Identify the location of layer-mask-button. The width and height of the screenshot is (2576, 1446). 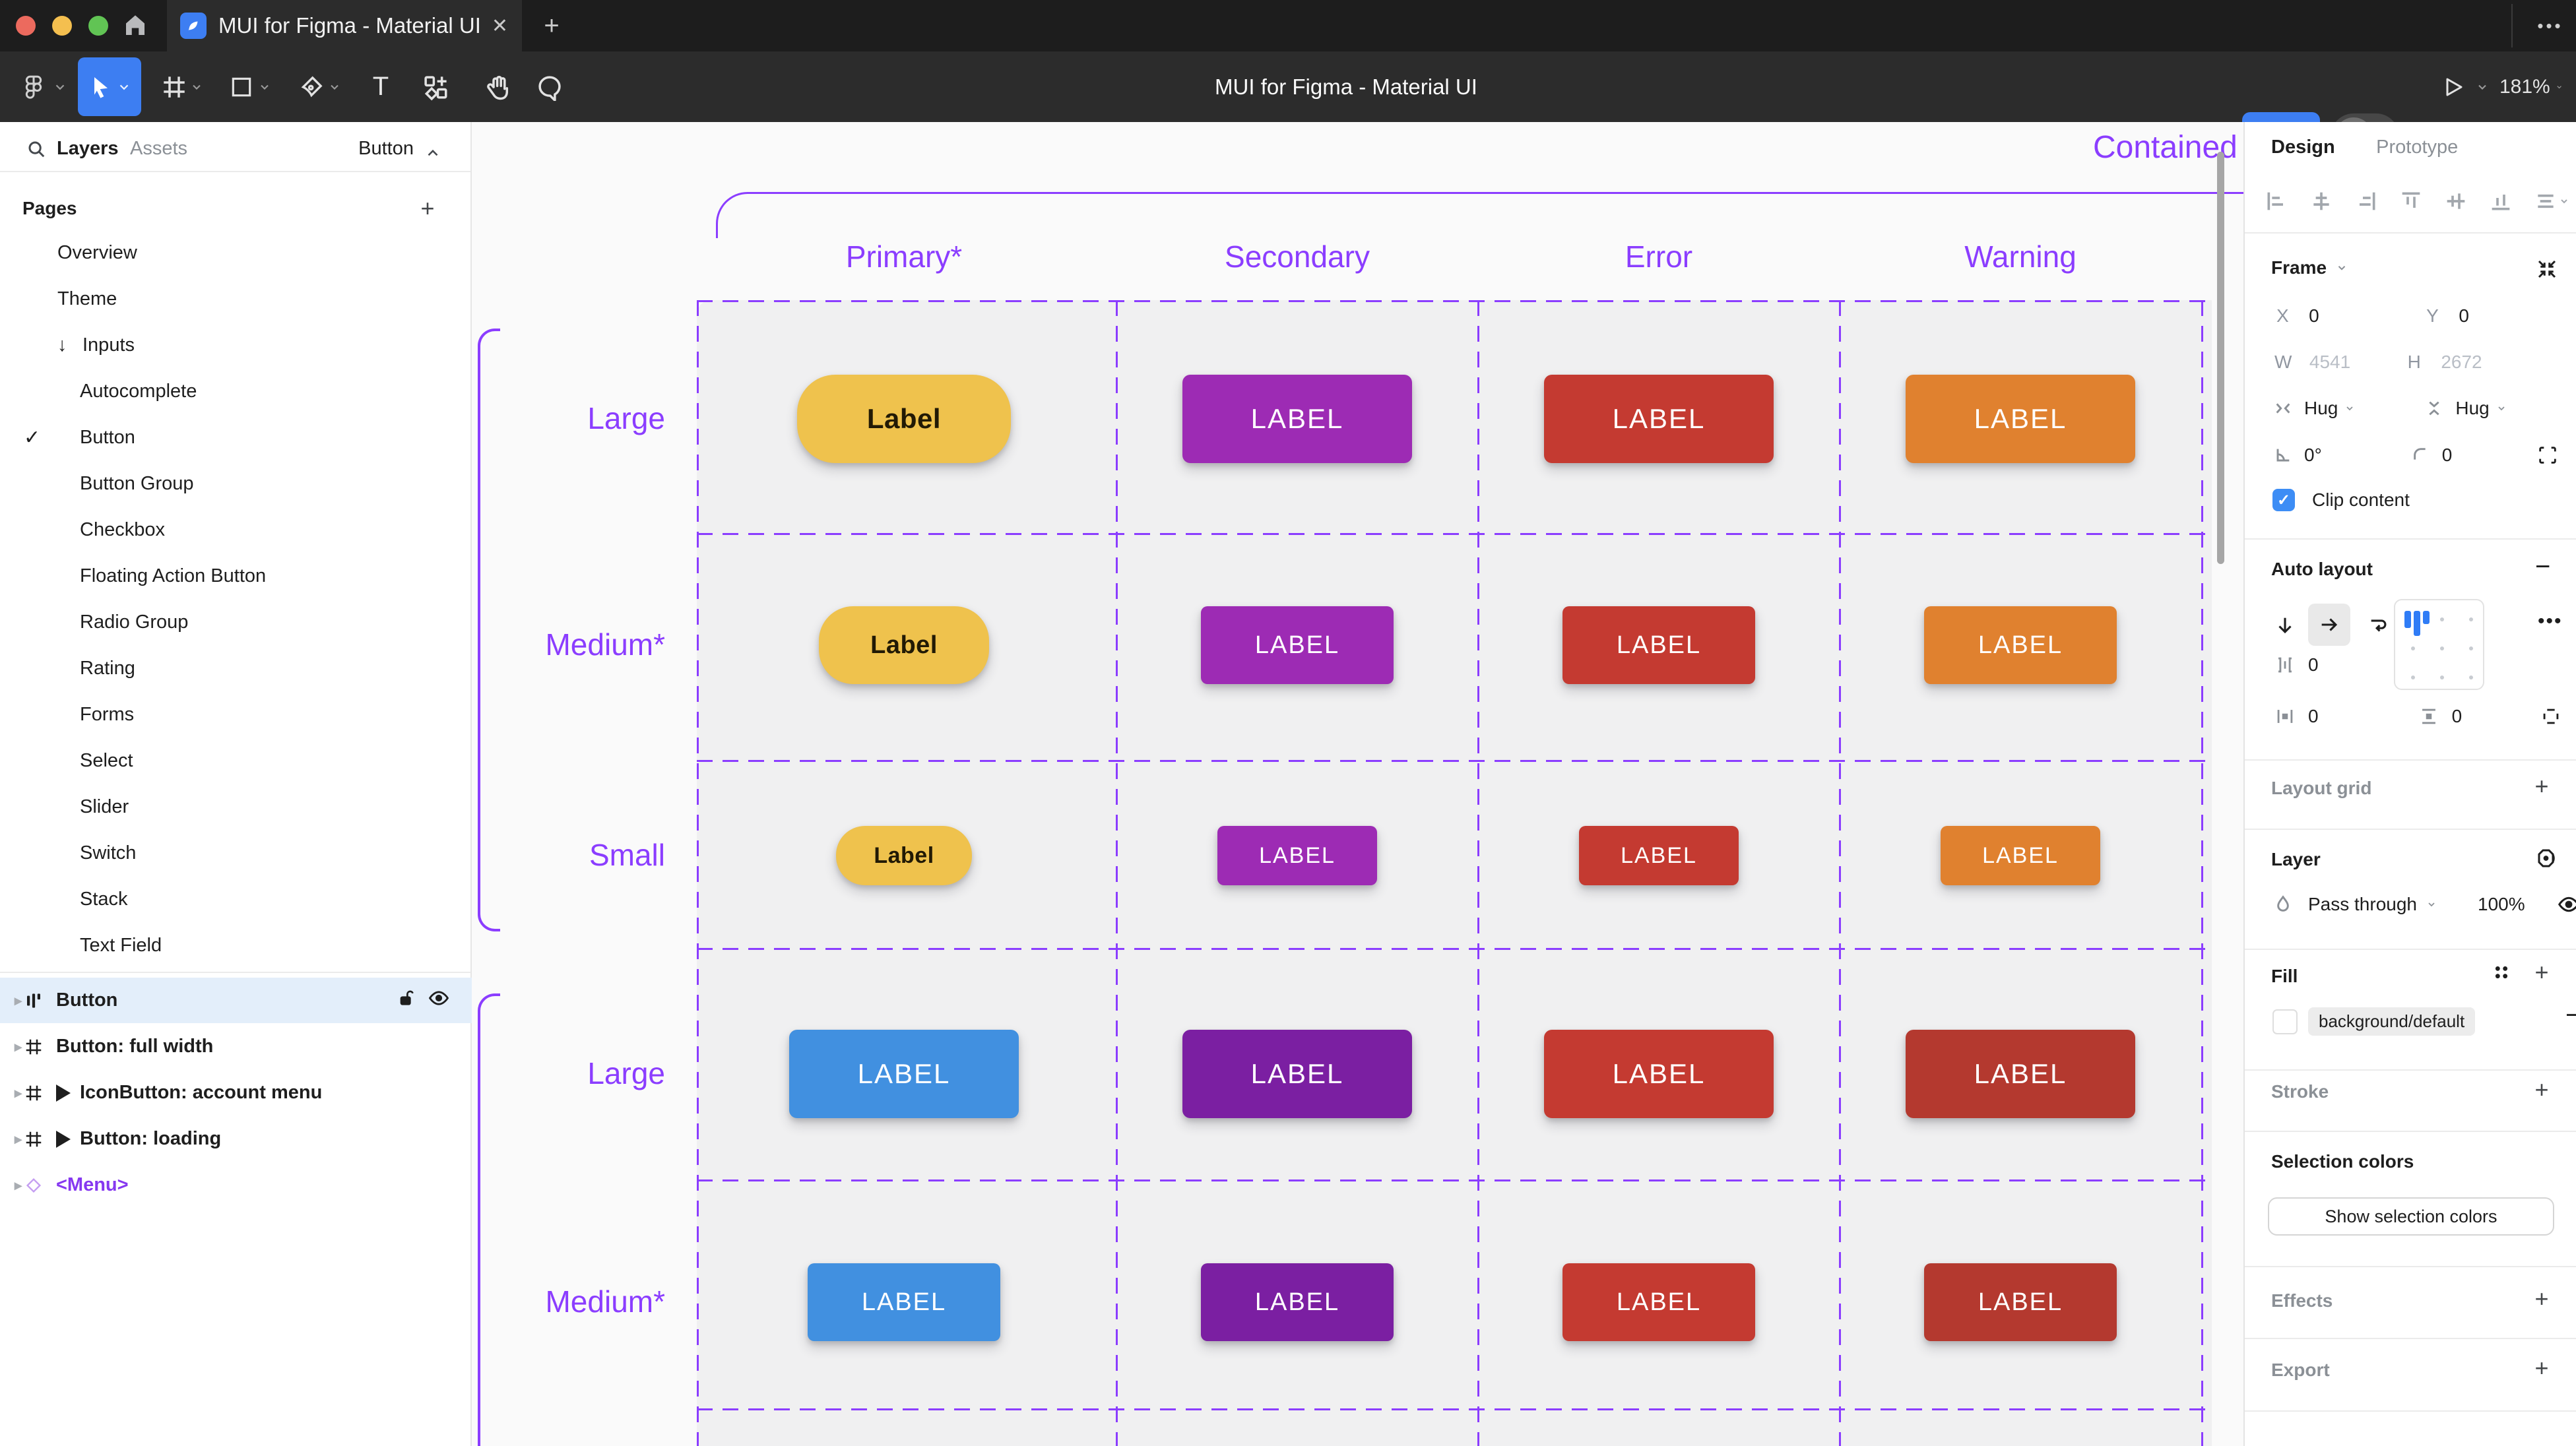
(2547, 859).